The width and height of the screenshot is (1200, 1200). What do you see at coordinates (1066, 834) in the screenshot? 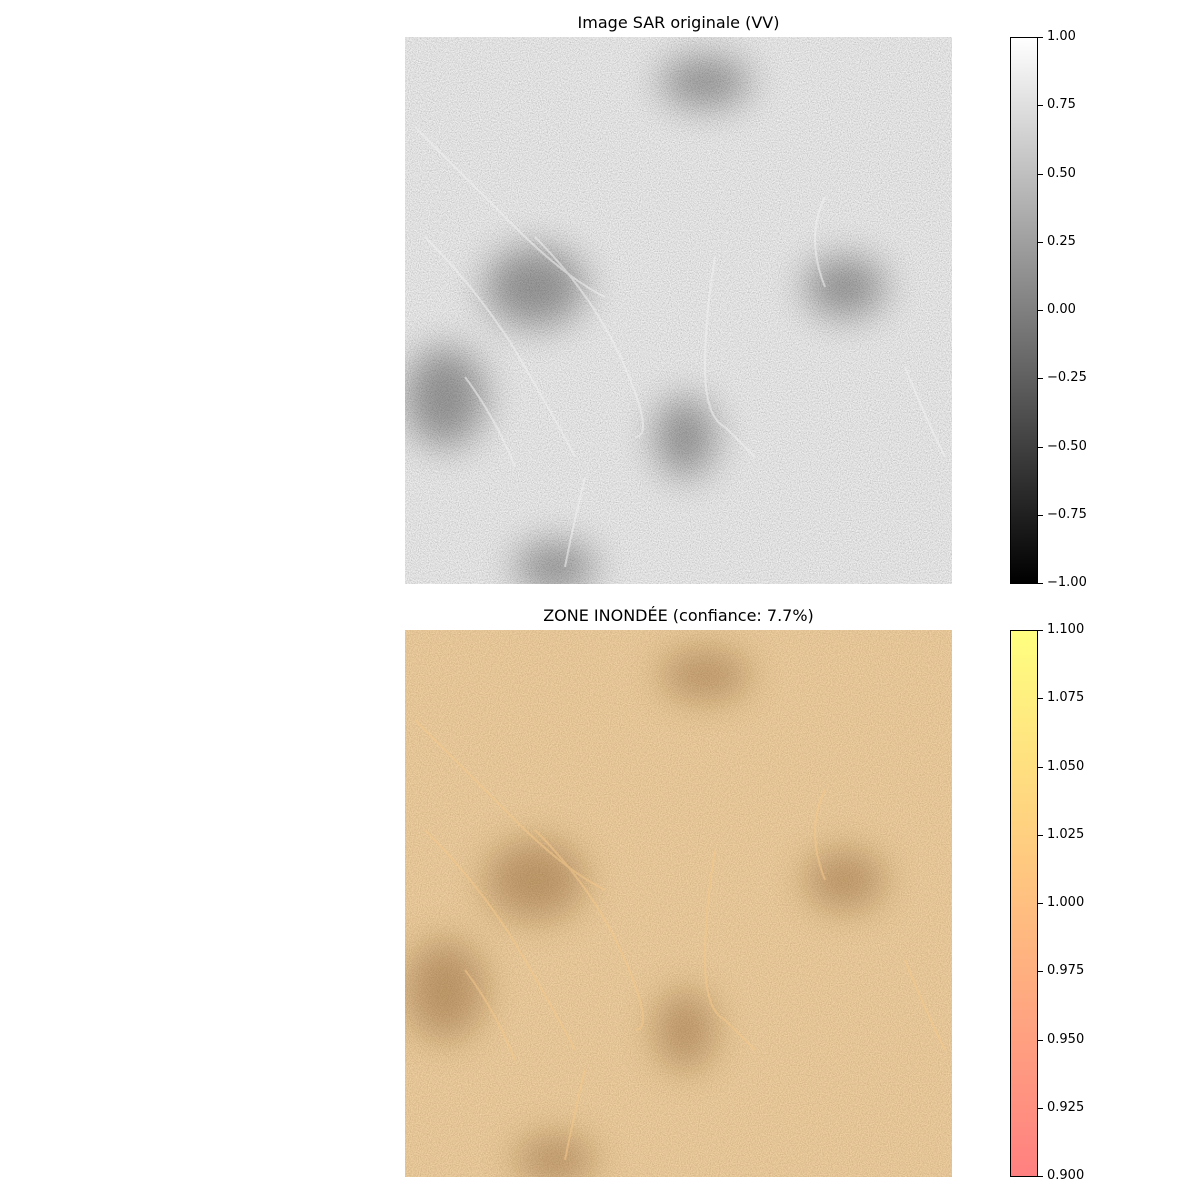
I see `flood-zone-colorbar-tick-label: 1.025` at bounding box center [1066, 834].